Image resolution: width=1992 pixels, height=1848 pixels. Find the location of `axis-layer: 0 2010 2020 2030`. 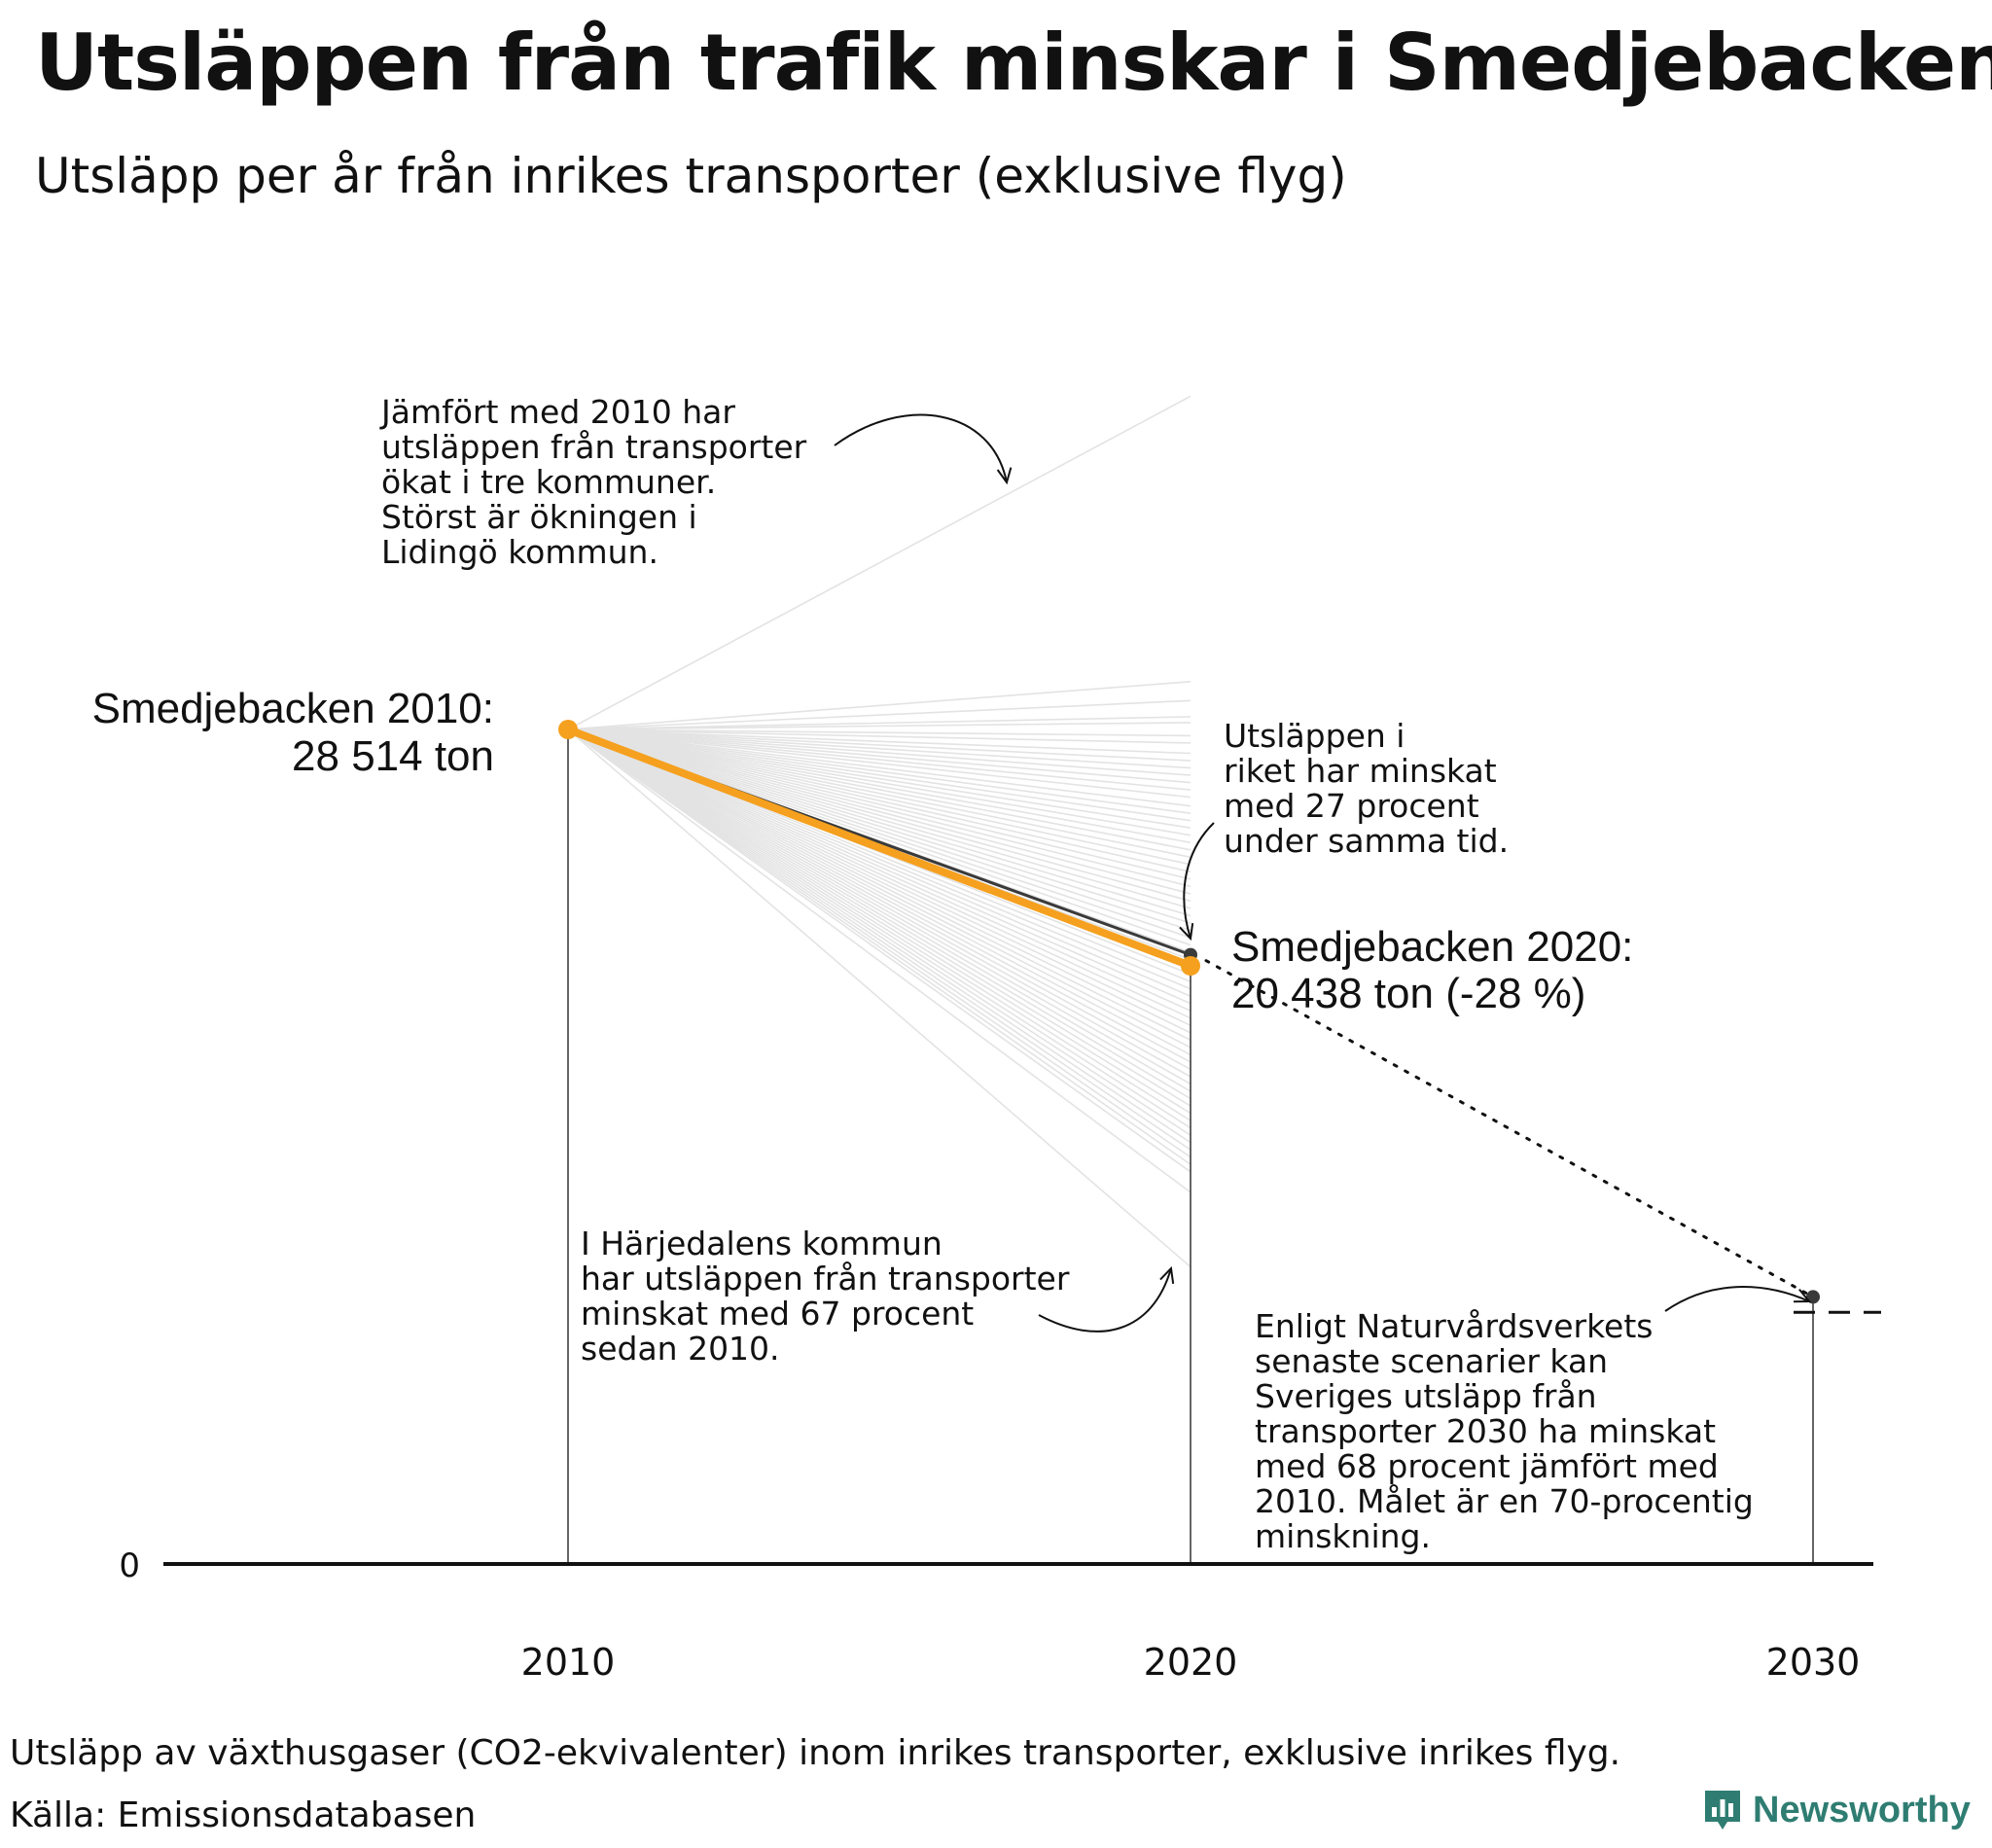

axis-layer: 0 2010 2020 2030 is located at coordinates (996, 1615).